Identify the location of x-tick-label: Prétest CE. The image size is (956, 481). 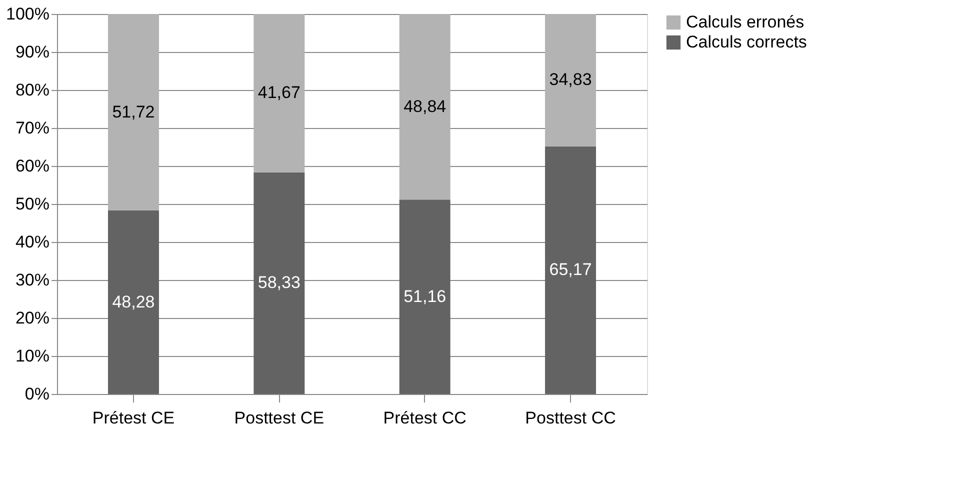
(133, 418).